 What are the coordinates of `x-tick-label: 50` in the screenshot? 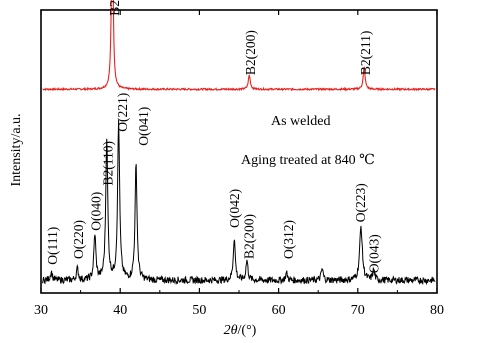 It's located at (199, 310).